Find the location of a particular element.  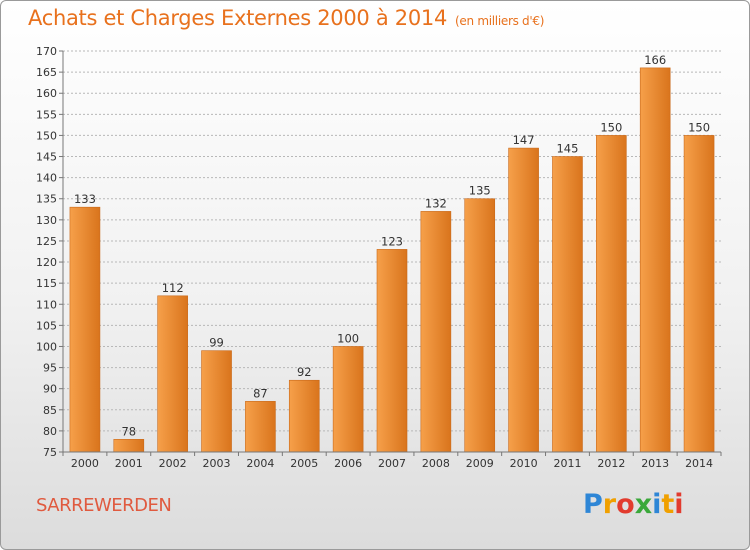

y-tick-label: 155 is located at coordinates (46, 114).